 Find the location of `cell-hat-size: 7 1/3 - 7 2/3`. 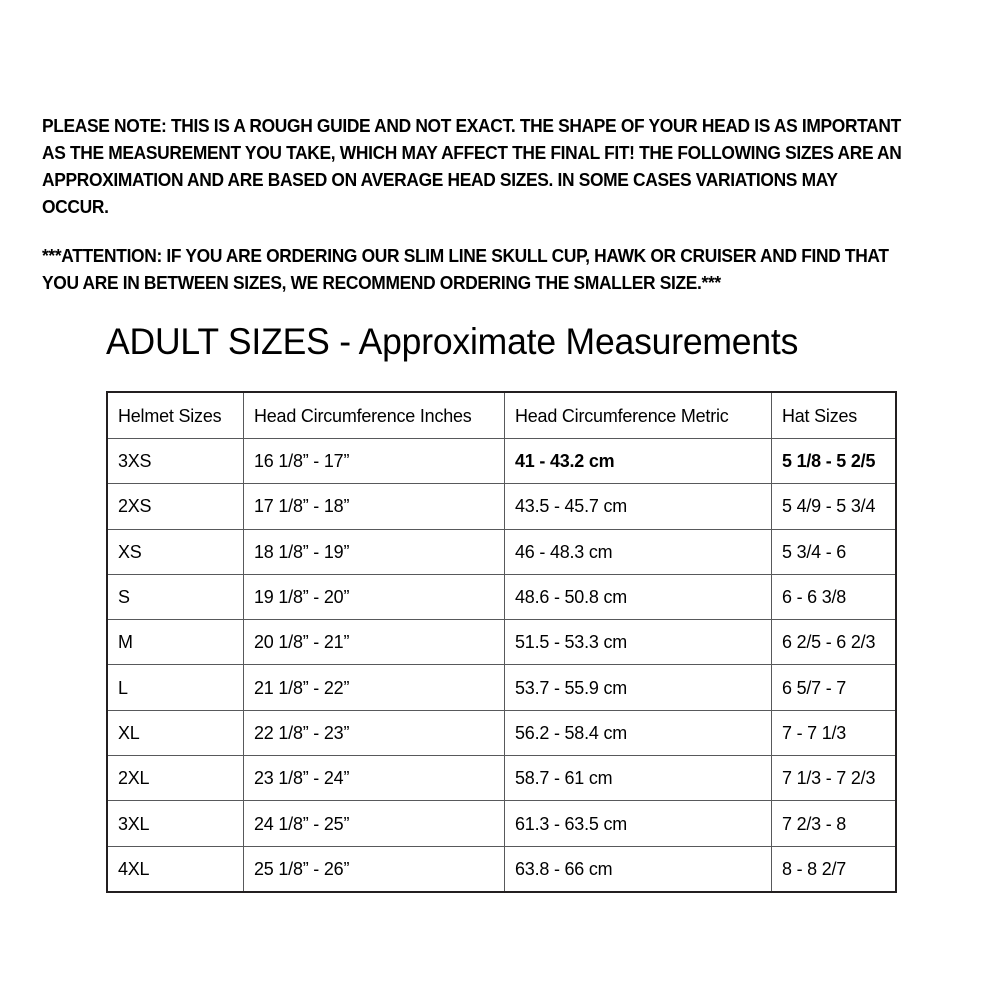

cell-hat-size: 7 1/3 - 7 2/3 is located at coordinates (833, 778).